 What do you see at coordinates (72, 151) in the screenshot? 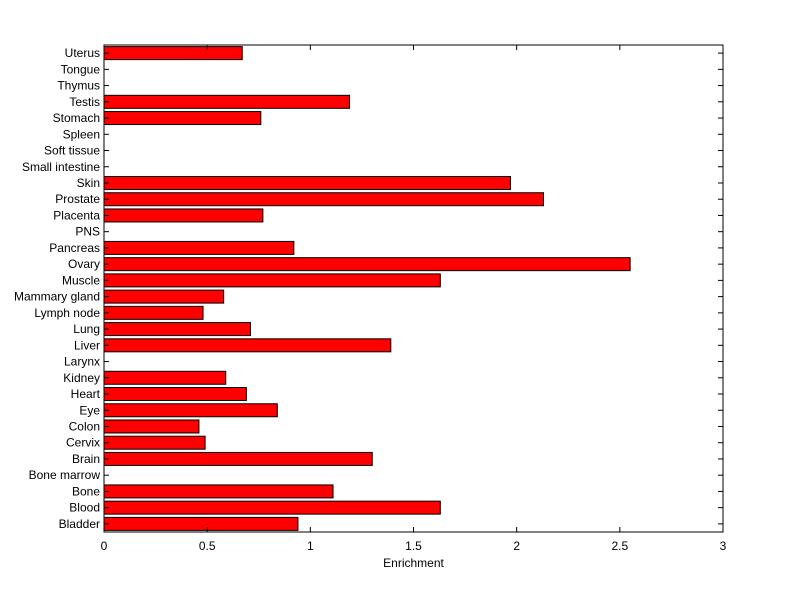
I see `y-tick-label-soft-tissue: Soft tissue` at bounding box center [72, 151].